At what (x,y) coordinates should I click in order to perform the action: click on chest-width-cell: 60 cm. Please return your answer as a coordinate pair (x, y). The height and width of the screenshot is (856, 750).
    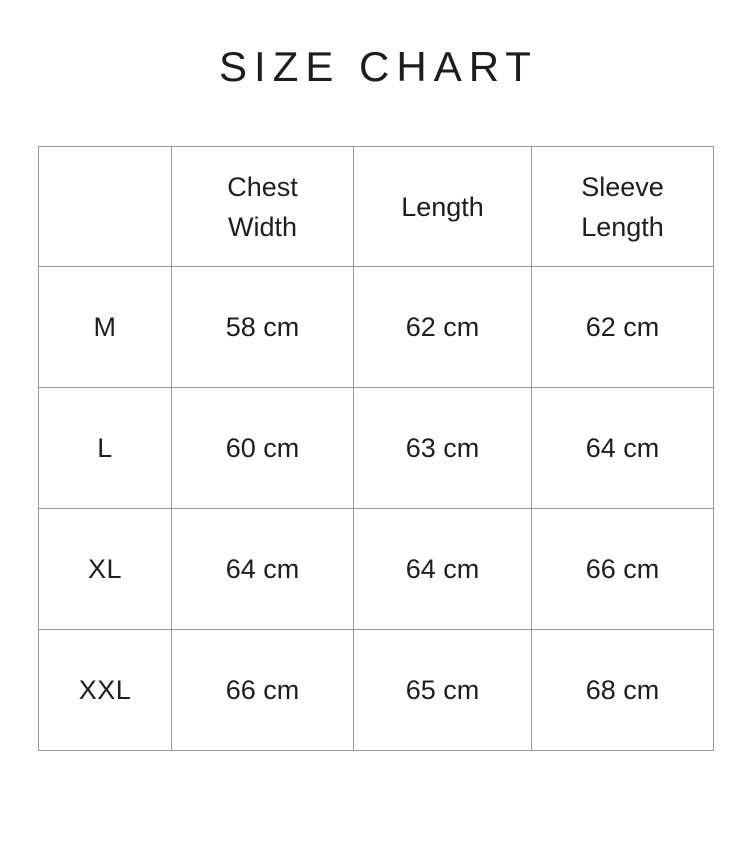
    Looking at the image, I should click on (262, 448).